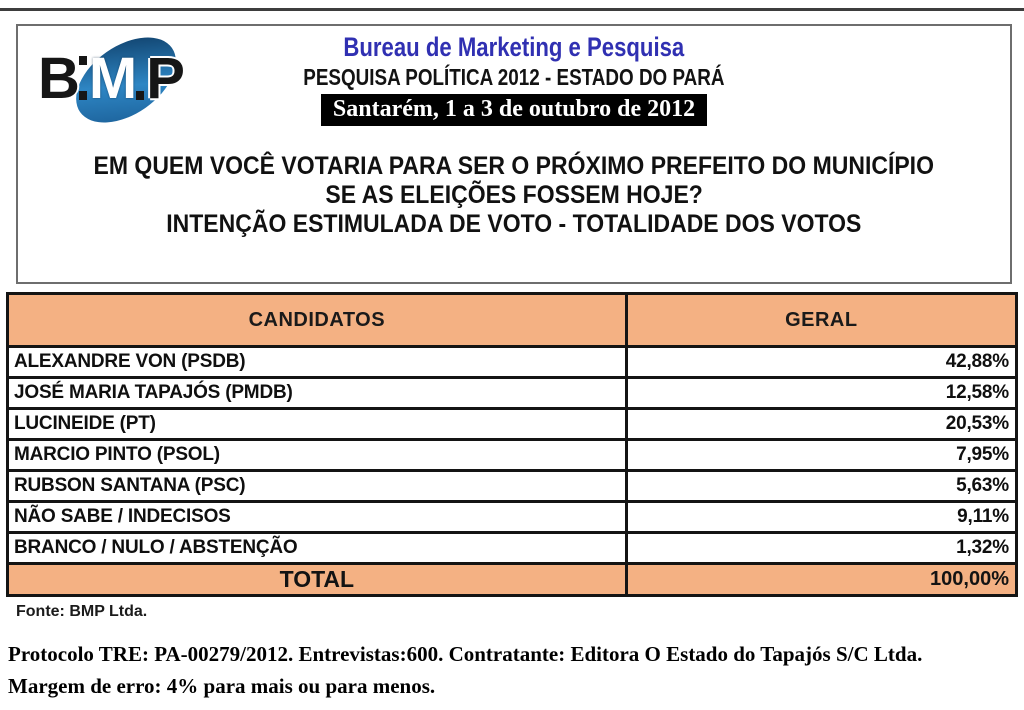  Describe the element at coordinates (153, 392) in the screenshot. I see `candidate-name: JOSÉ MARIA TAPAJÓS (PMDB)` at that location.